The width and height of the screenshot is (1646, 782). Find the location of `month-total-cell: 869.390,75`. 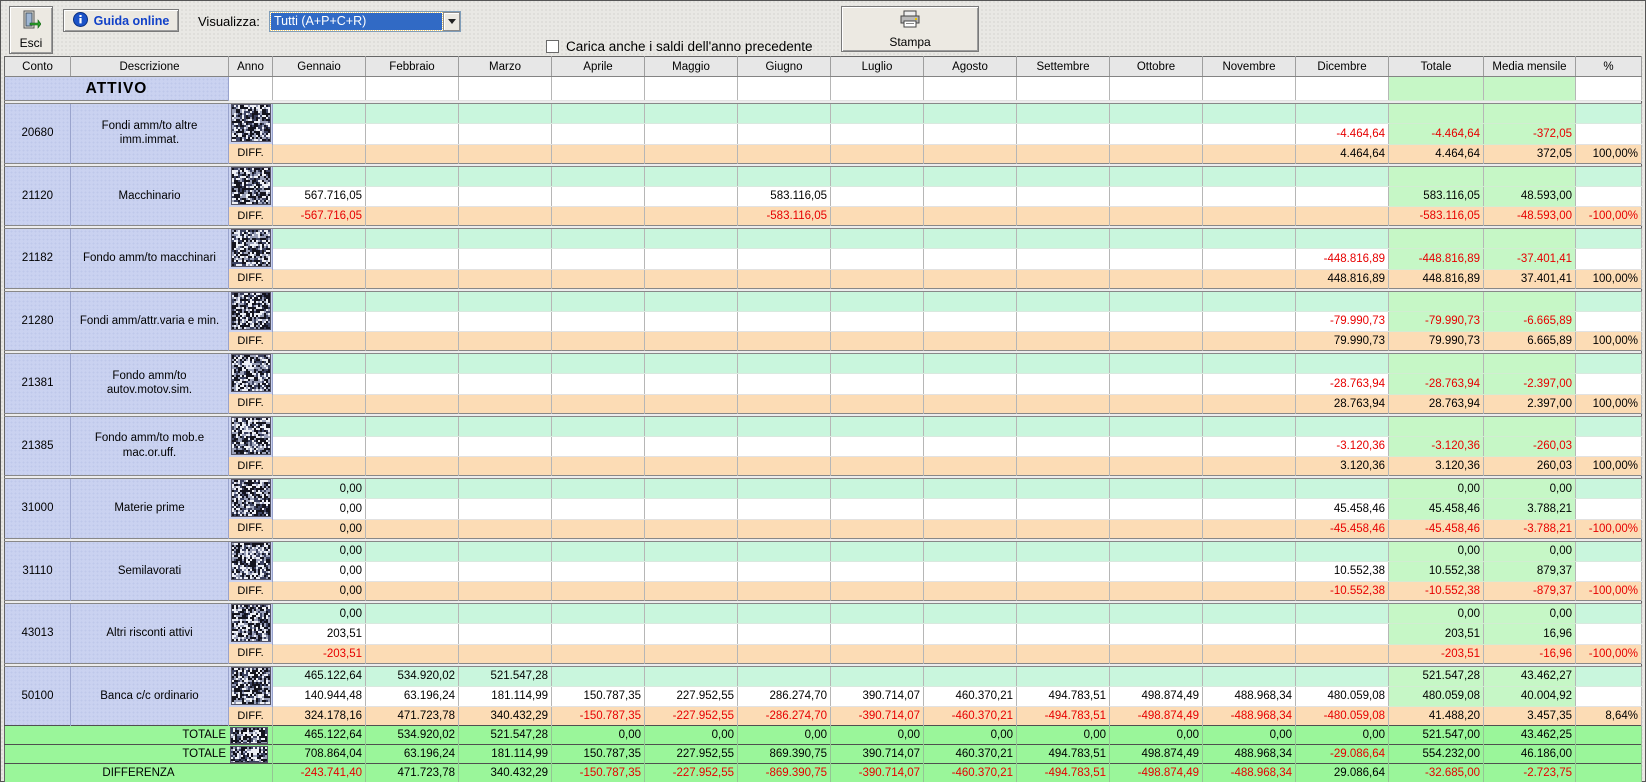

month-total-cell: 869.390,75 is located at coordinates (784, 754).